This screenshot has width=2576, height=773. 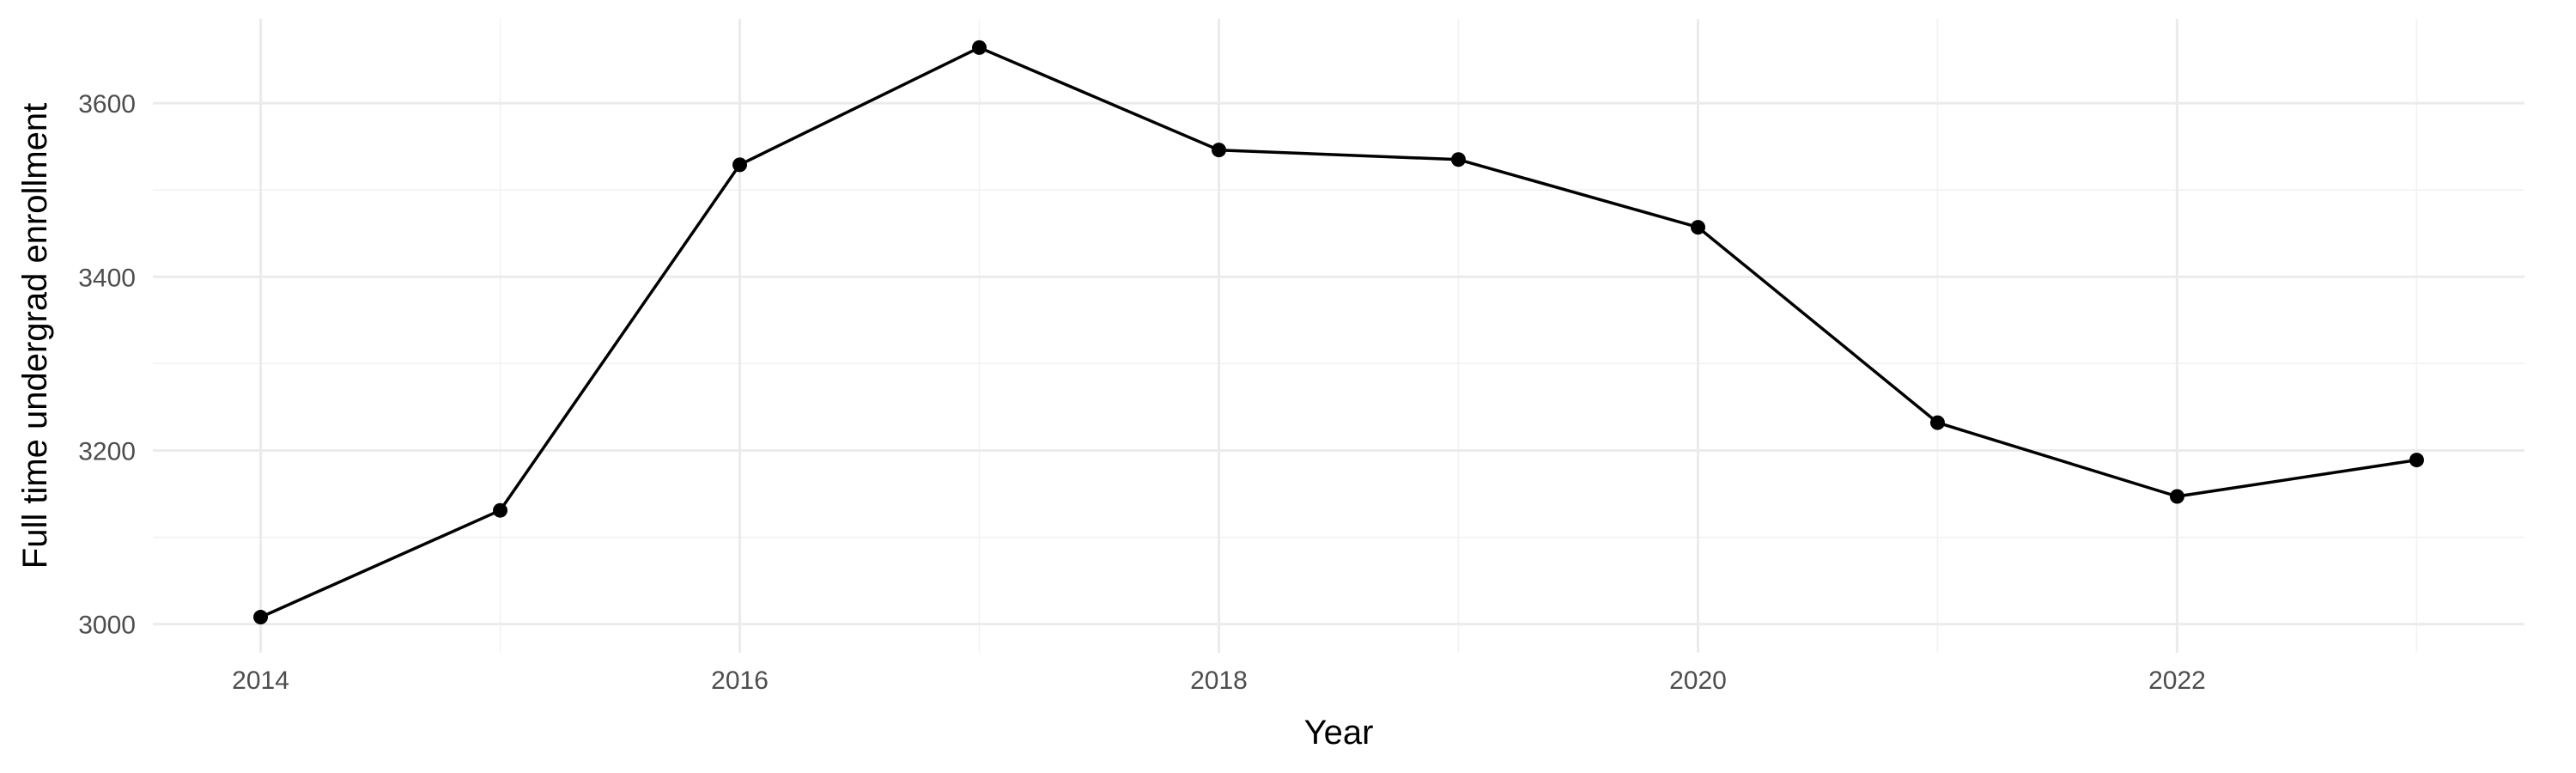 I want to click on x-tick-label: 2018, so click(x=1219, y=680).